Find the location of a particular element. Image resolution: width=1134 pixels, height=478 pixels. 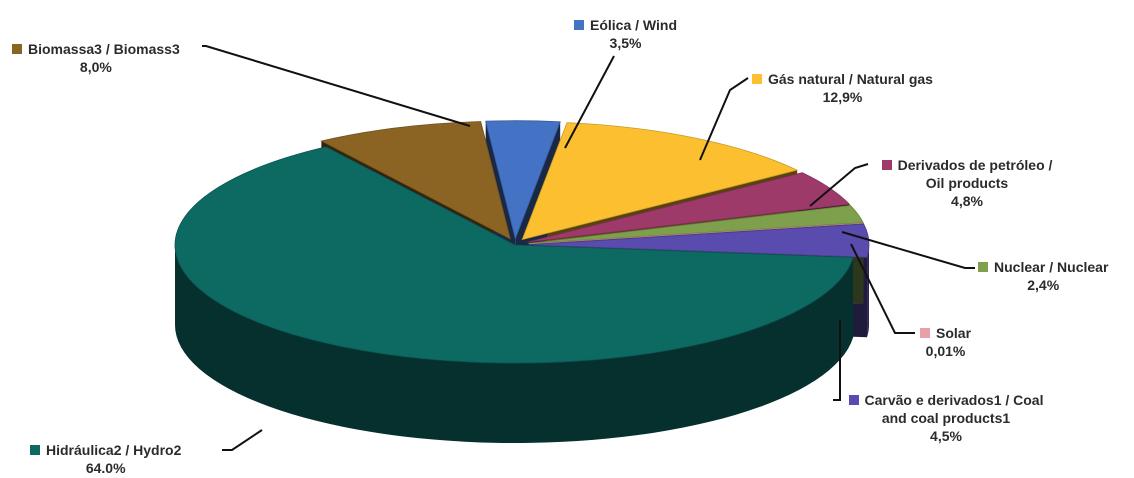

label-hydro: Hidráulica2 / Hydro2 64.0% is located at coordinates (105, 459).